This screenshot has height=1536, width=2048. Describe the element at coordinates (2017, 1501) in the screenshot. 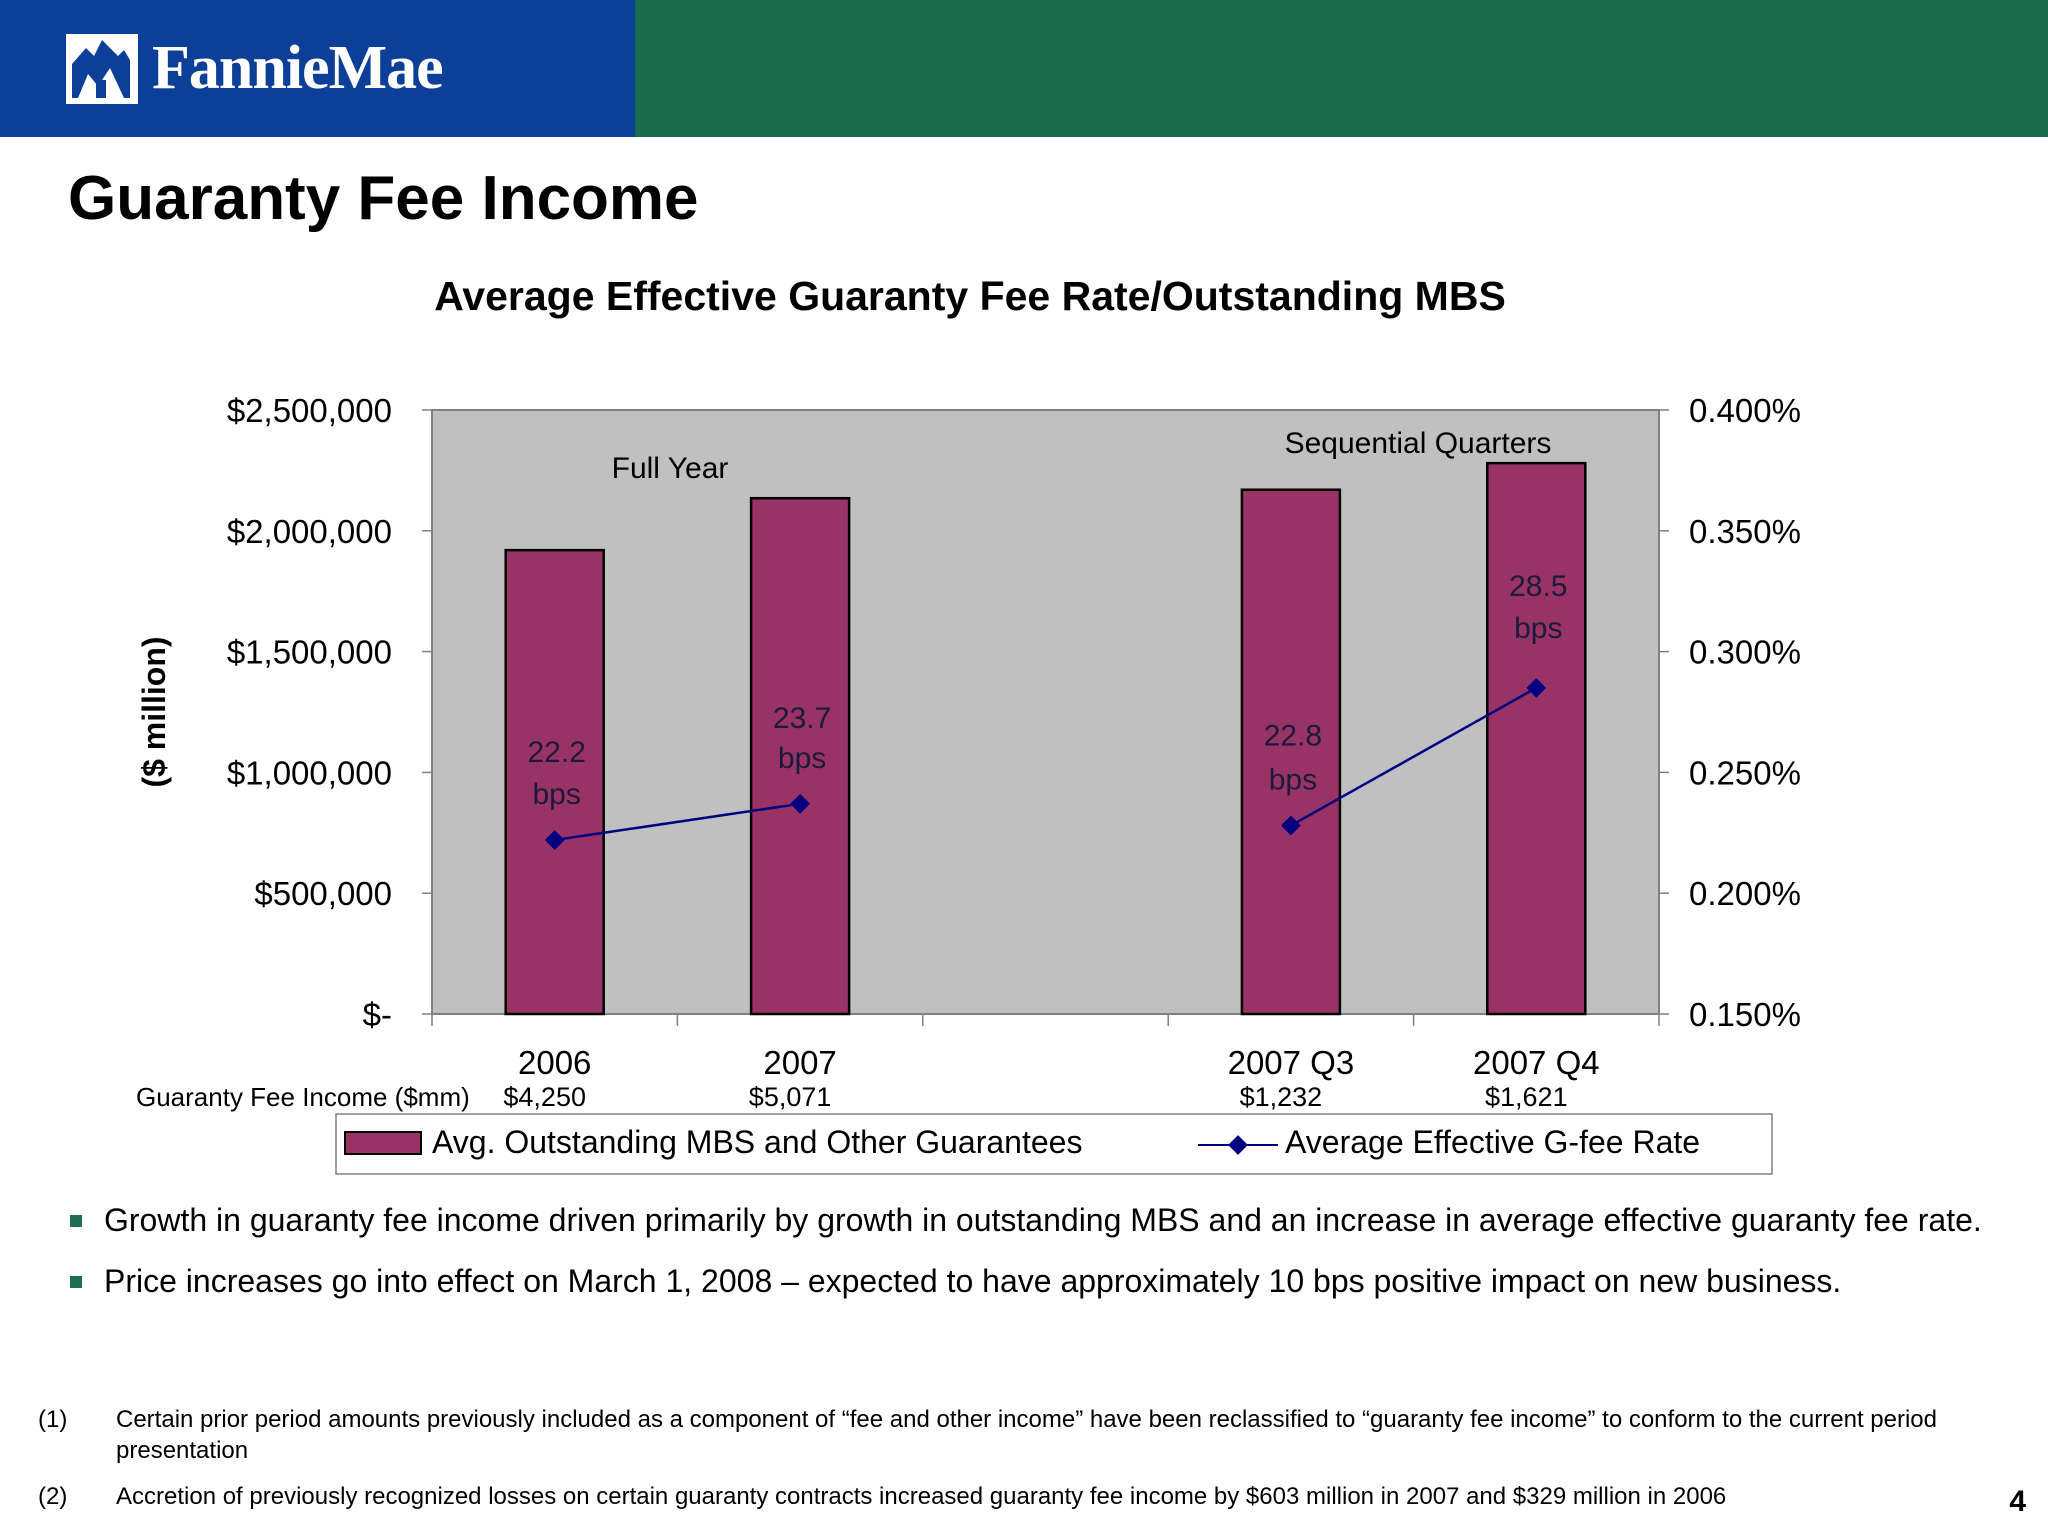

I see `page-number: 4` at that location.